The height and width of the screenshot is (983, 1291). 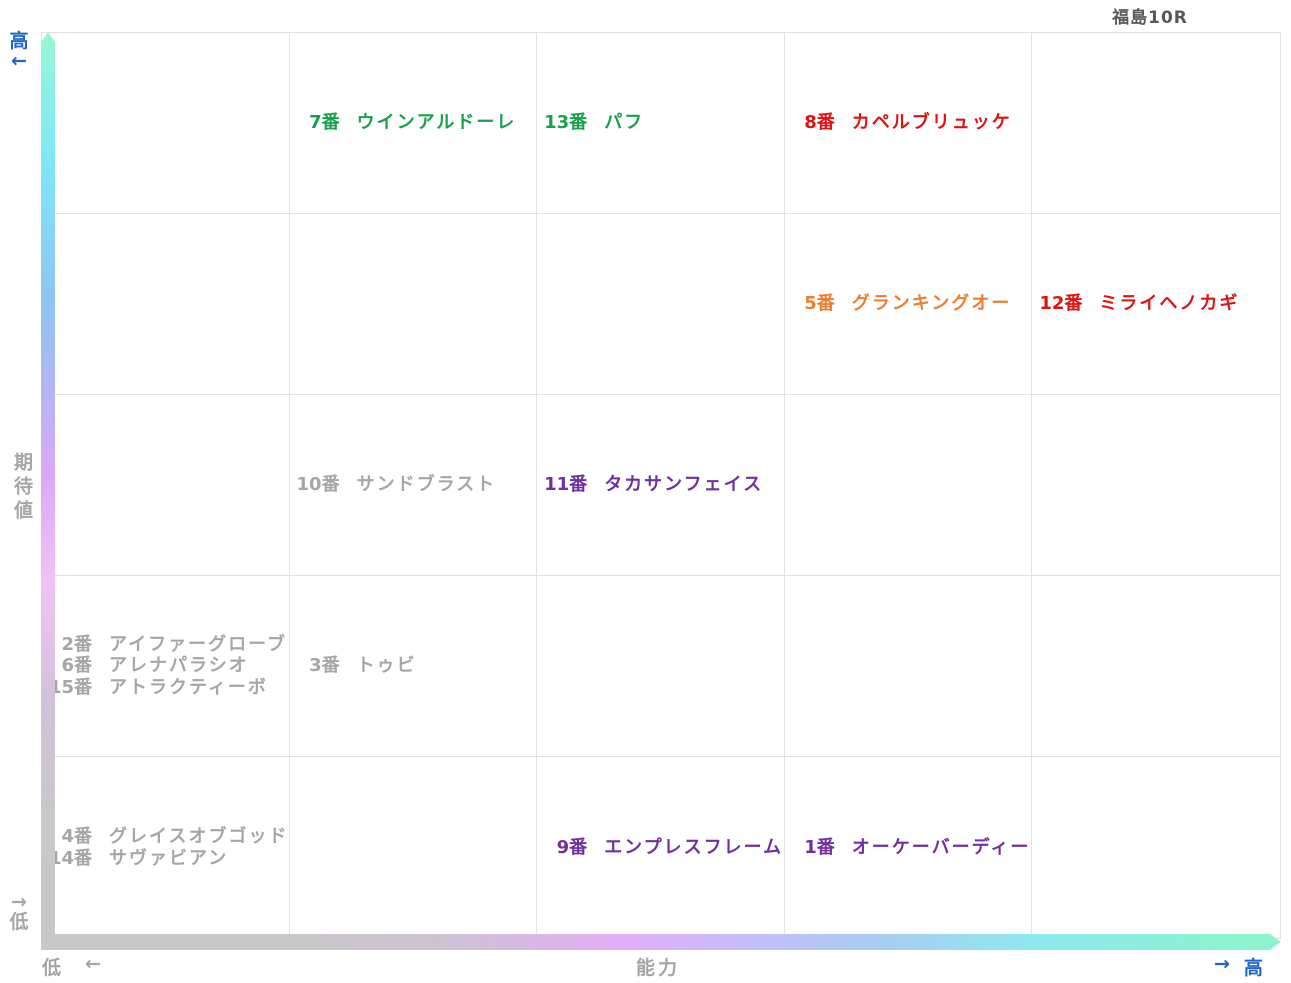 What do you see at coordinates (19, 61) in the screenshot?
I see `up-arrow-icon: ←` at bounding box center [19, 61].